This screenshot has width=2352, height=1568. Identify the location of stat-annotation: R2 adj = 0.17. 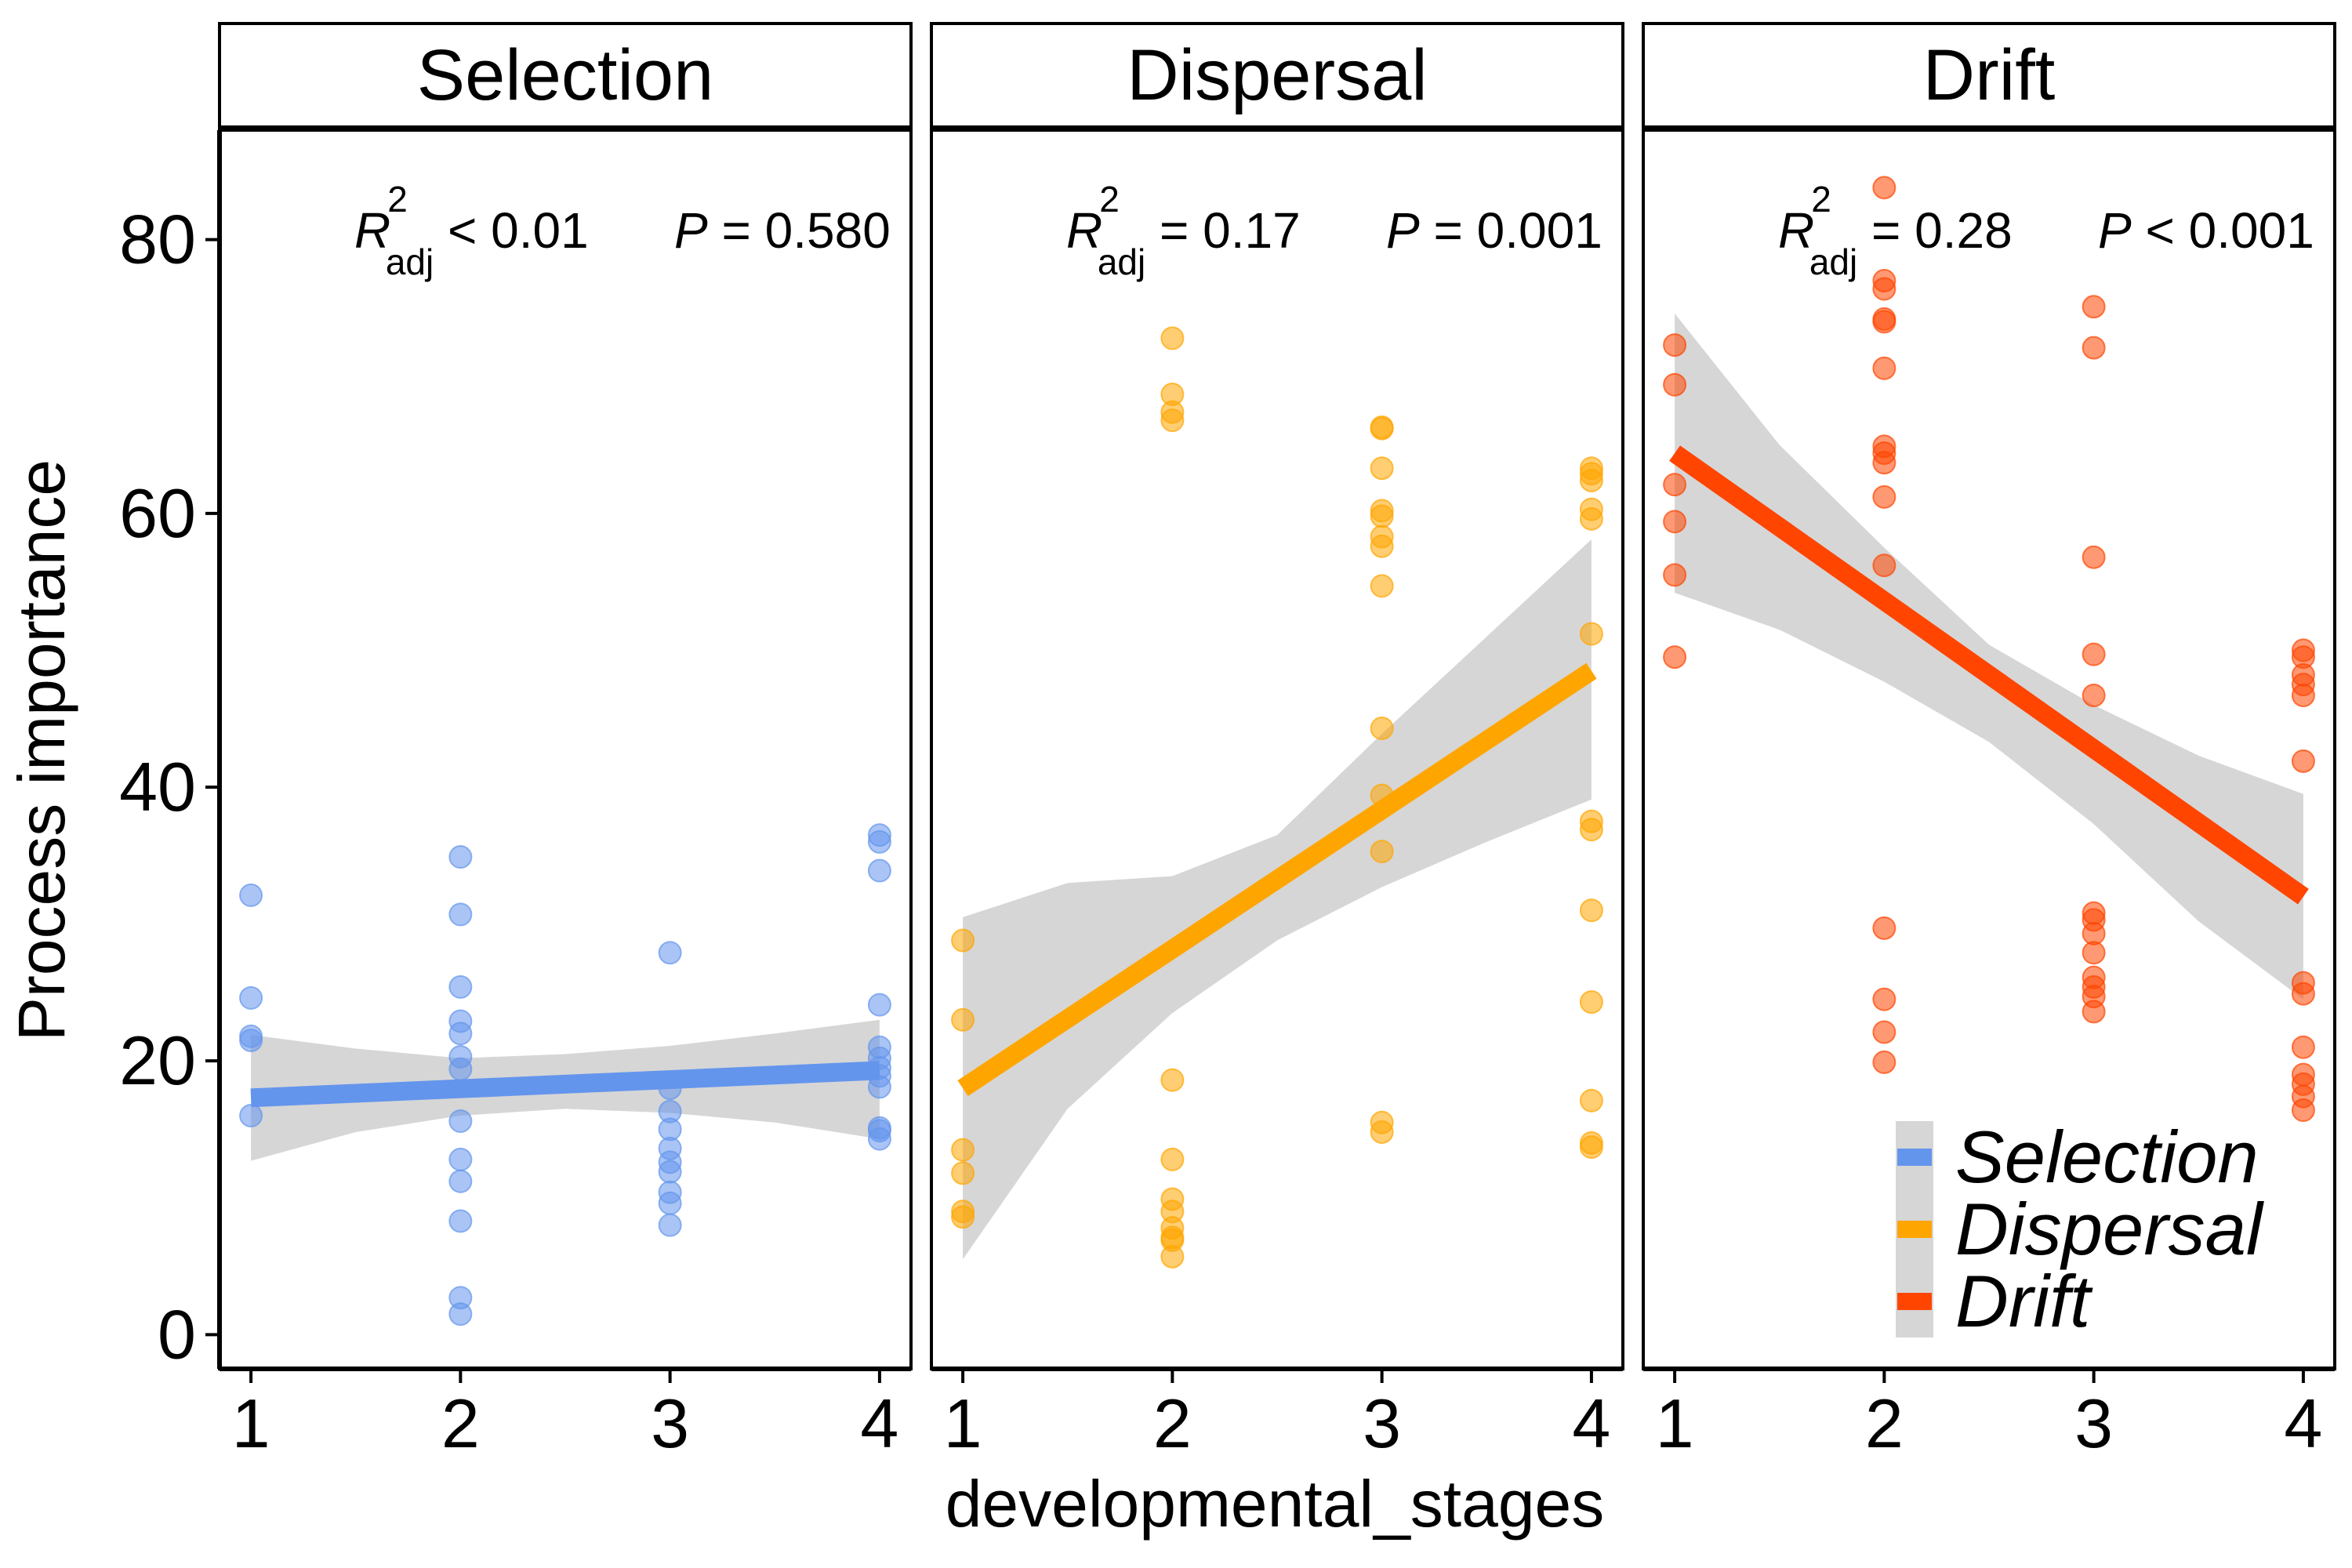
(1183, 230).